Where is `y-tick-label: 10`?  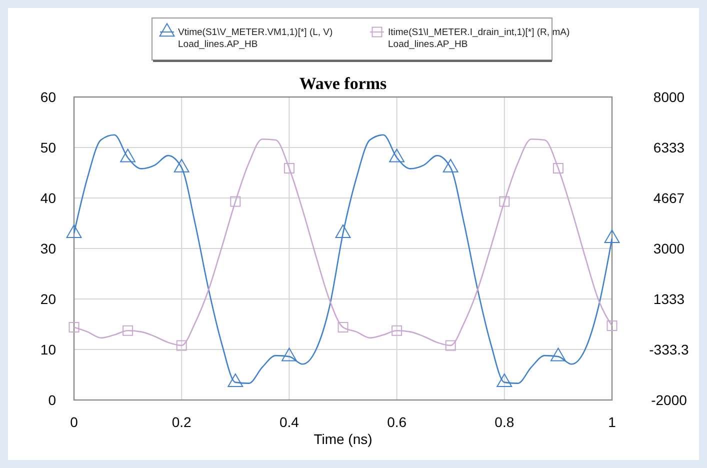
y-tick-label: 10 is located at coordinates (48, 350).